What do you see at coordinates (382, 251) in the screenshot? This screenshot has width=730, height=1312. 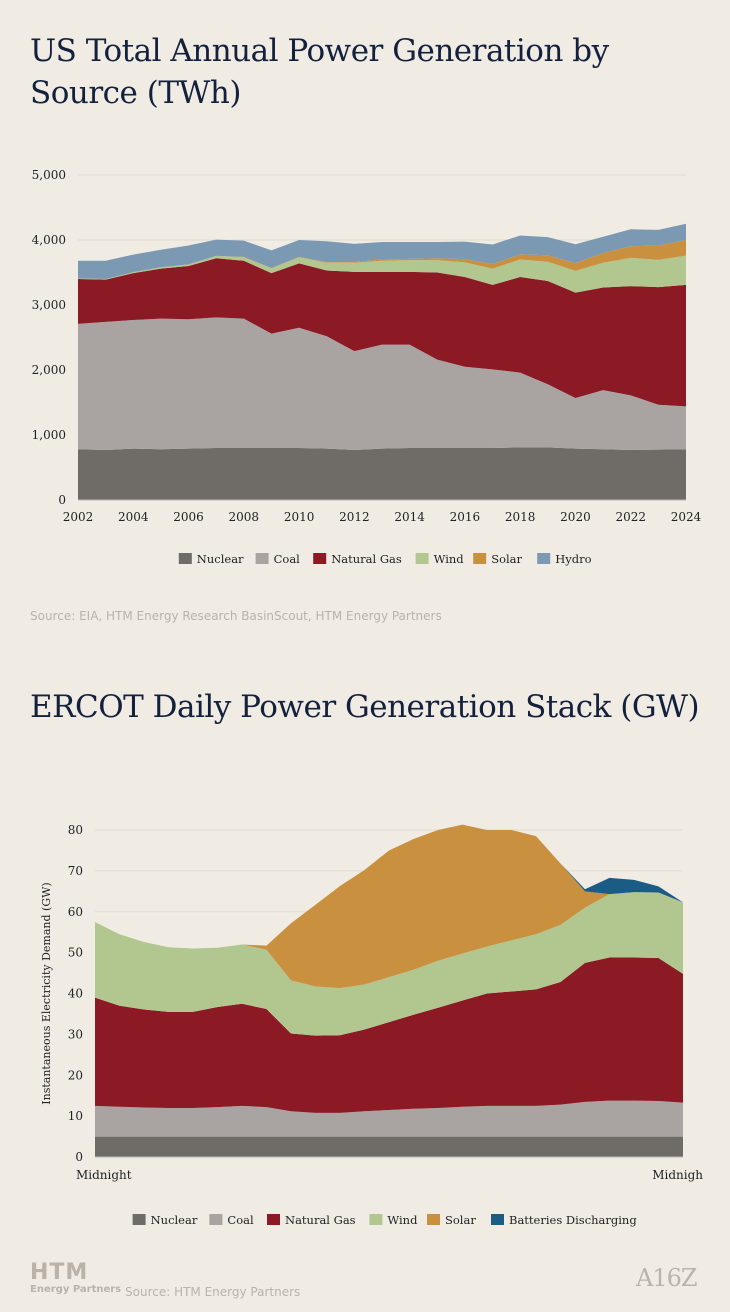 I see `area-hydro` at bounding box center [382, 251].